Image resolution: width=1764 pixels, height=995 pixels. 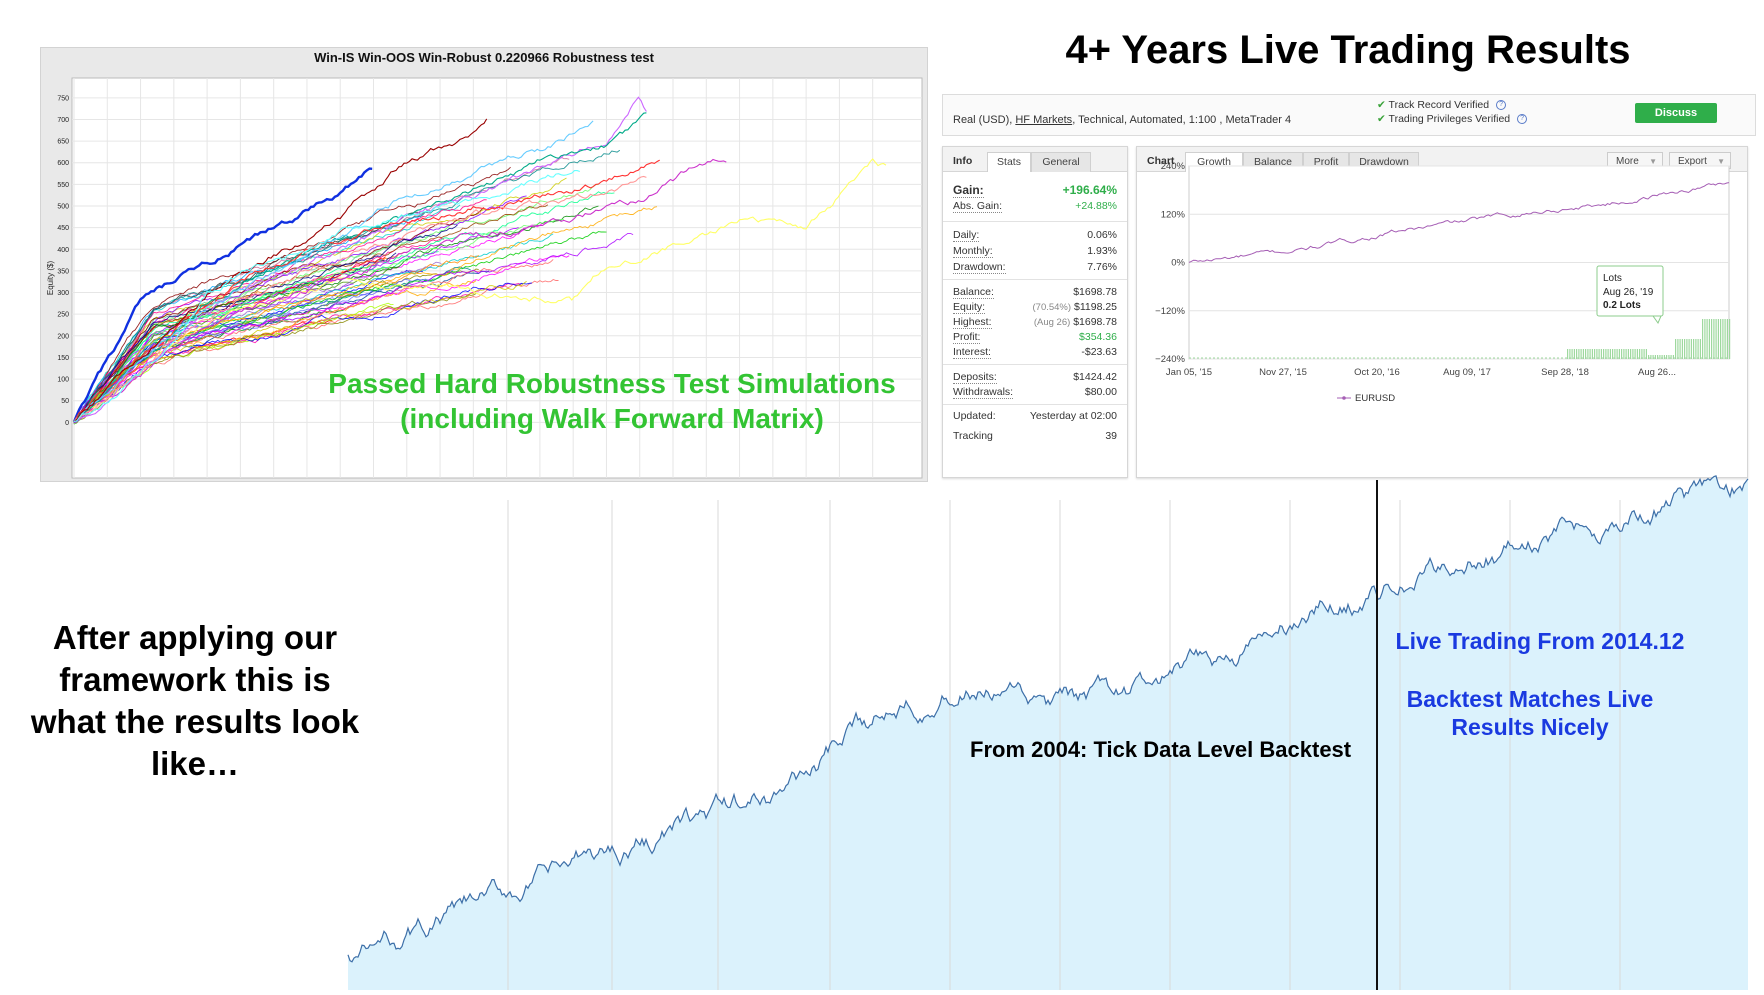 What do you see at coordinates (1348, 50) in the screenshot?
I see `page-title: 4+ Years Live Trading Results` at bounding box center [1348, 50].